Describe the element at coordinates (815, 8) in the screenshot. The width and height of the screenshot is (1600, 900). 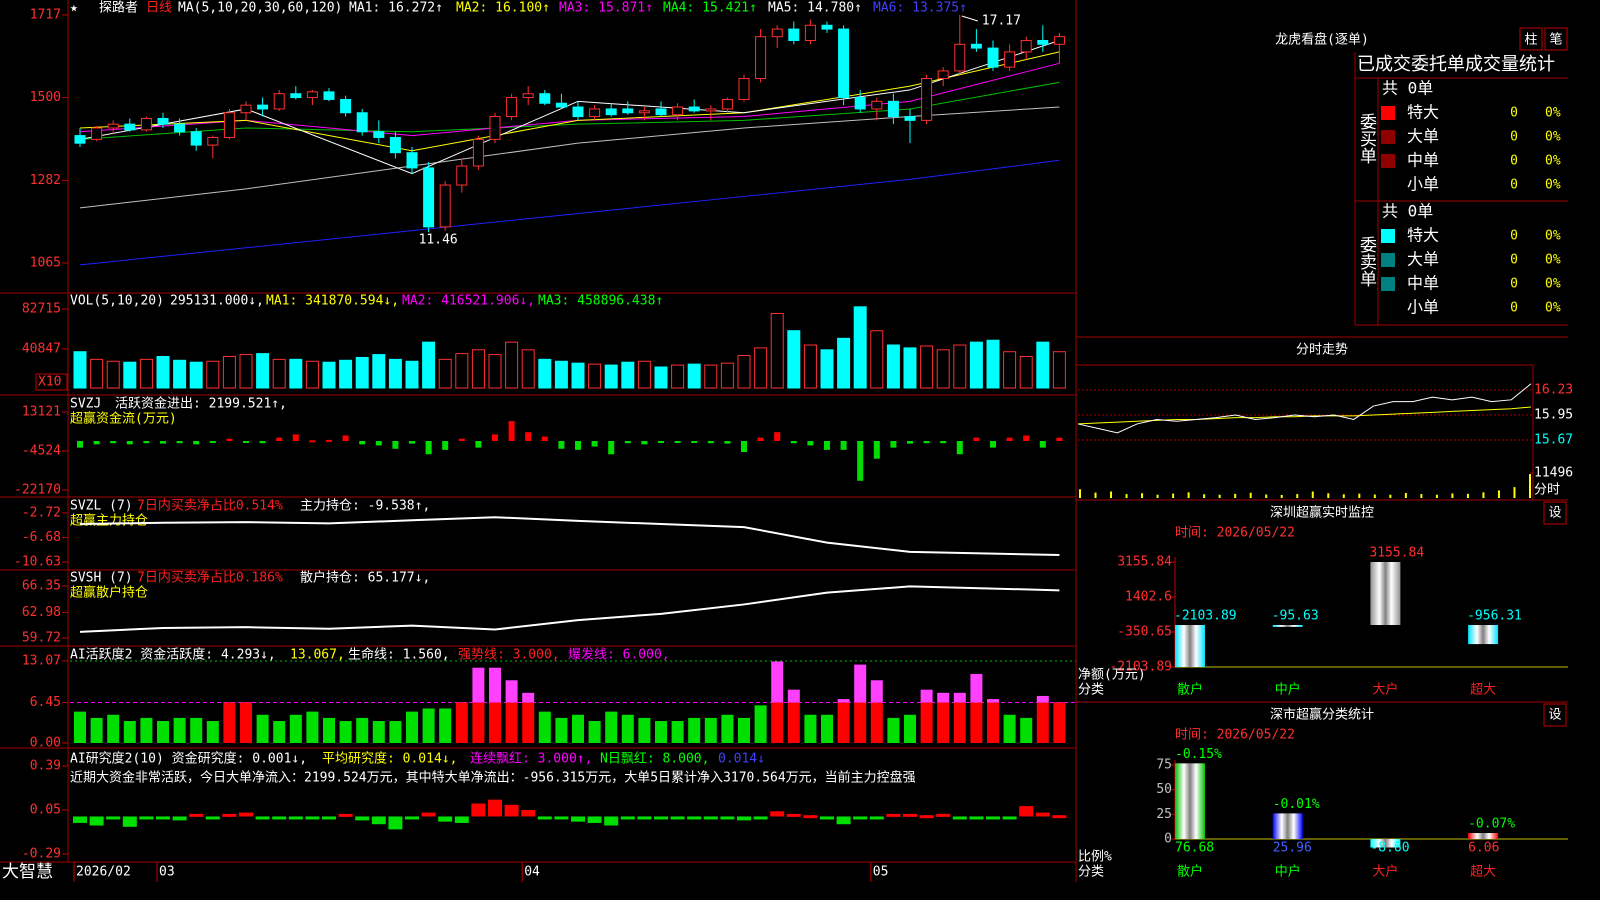
I see `ma-value: MA5: 14.780↑` at that location.